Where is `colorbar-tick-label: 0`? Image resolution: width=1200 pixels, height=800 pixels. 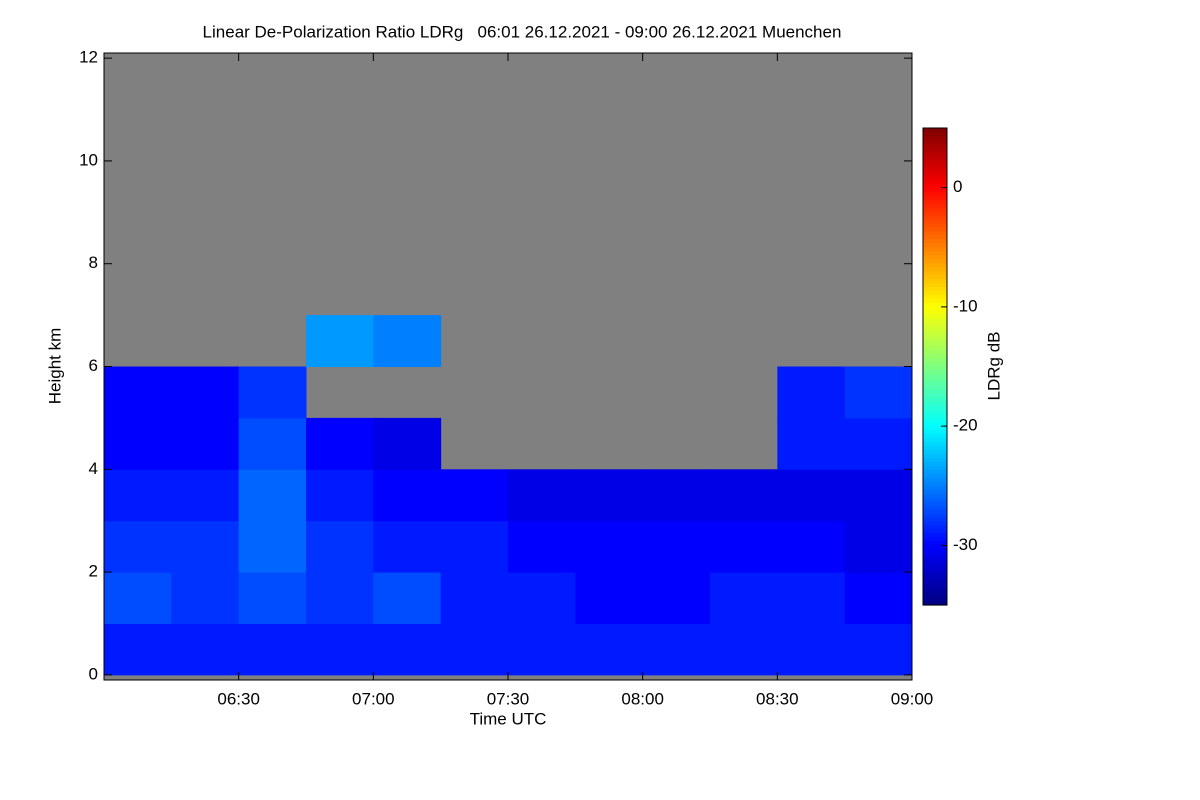 colorbar-tick-label: 0 is located at coordinates (957, 186).